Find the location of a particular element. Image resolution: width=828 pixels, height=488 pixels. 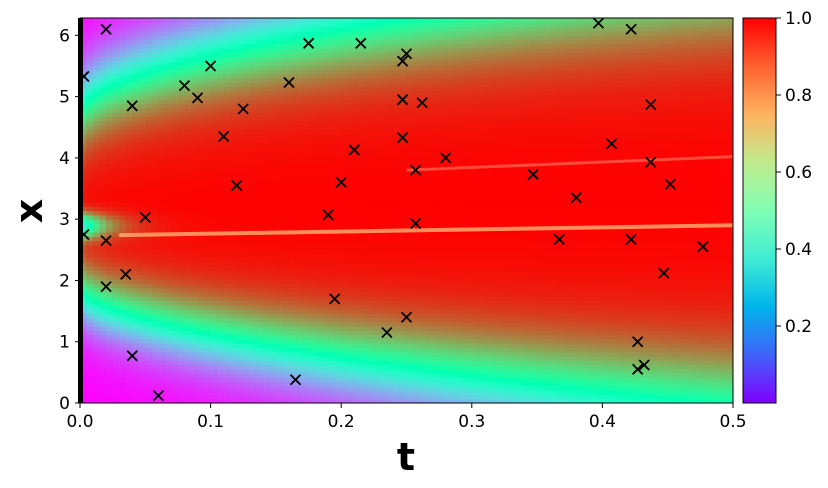

y-tick-label: 2 is located at coordinates (64, 281).